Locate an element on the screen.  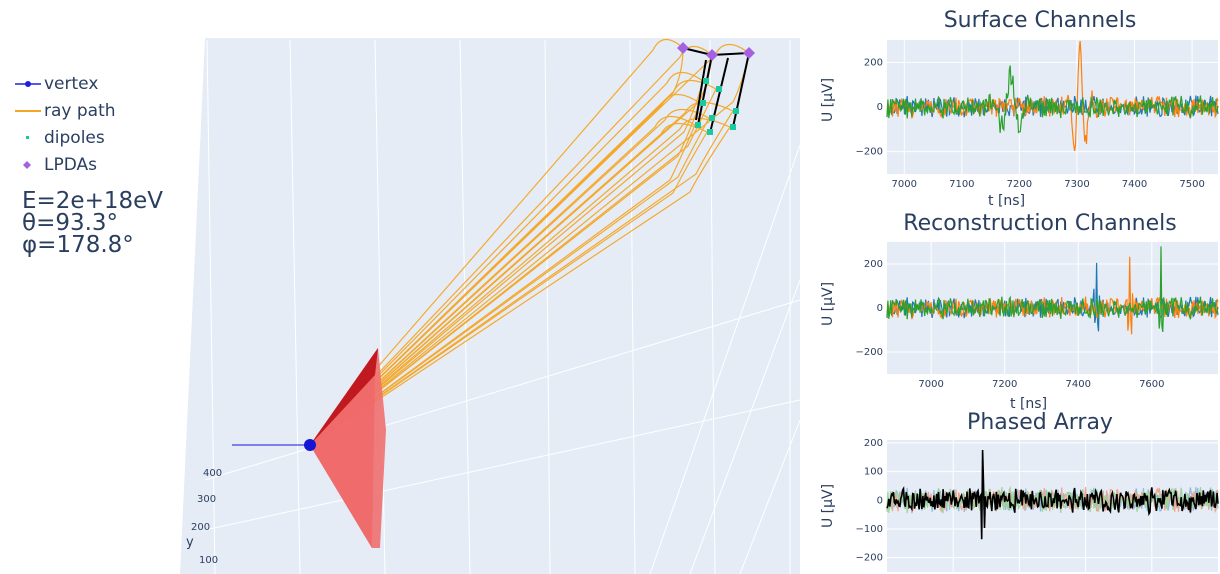
x-tick-label: 7600 is located at coordinates (1151, 383).